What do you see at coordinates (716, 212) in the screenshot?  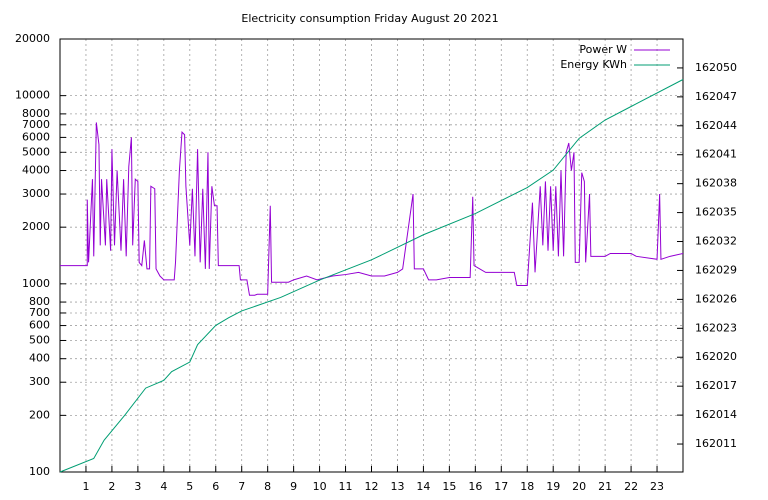 I see `y2-tick-label: 162035` at bounding box center [716, 212].